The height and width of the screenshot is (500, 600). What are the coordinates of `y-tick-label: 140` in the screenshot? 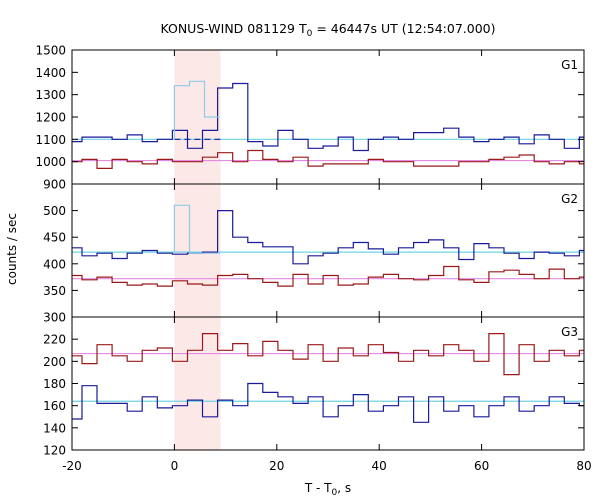 It's located at (54, 428).